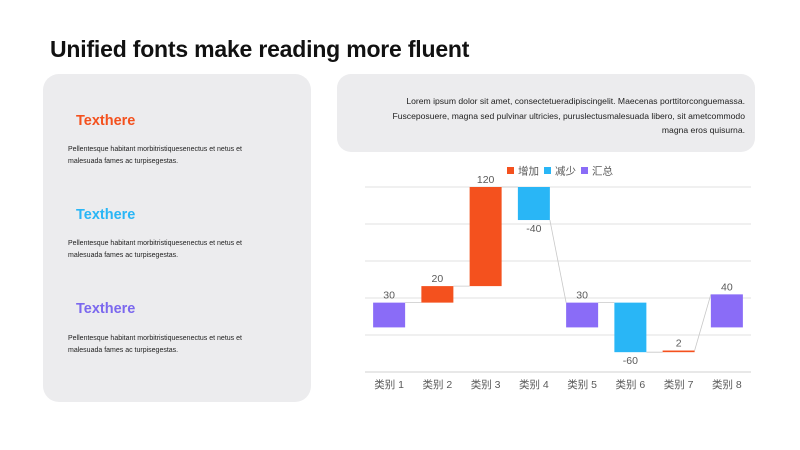 The image size is (800, 450). What do you see at coordinates (486, 384) in the screenshot?
I see `category-label-3: 类别 3` at bounding box center [486, 384].